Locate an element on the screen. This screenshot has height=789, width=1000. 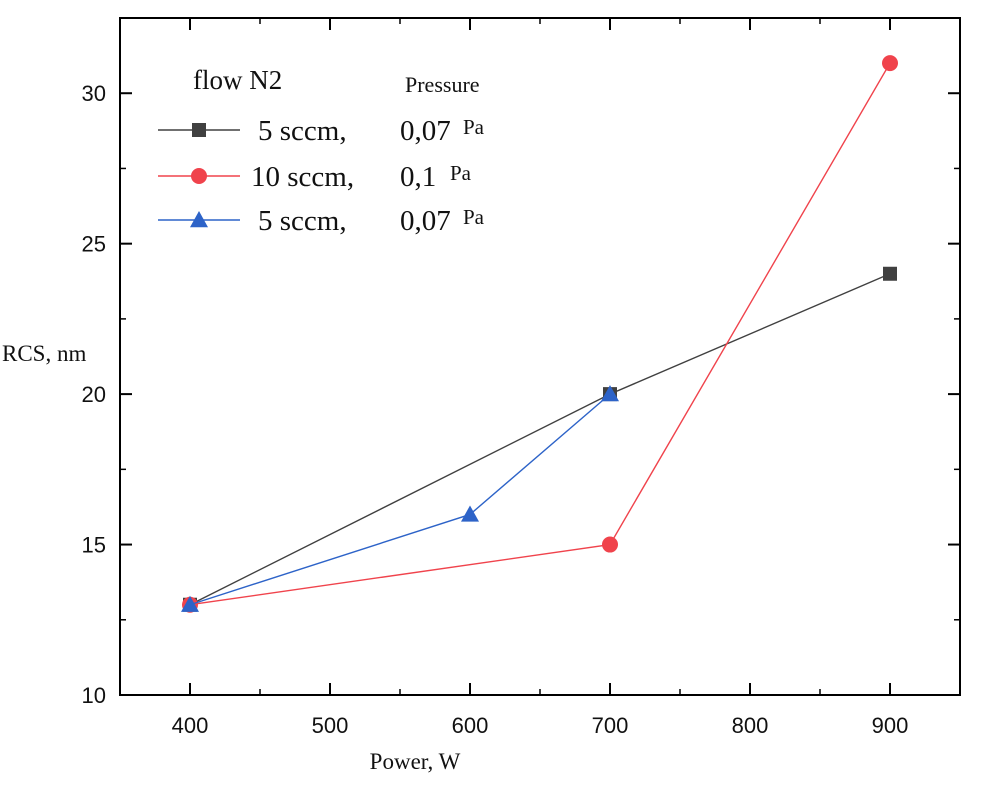
legend-pressure-header: Pressure is located at coordinates (442, 84).